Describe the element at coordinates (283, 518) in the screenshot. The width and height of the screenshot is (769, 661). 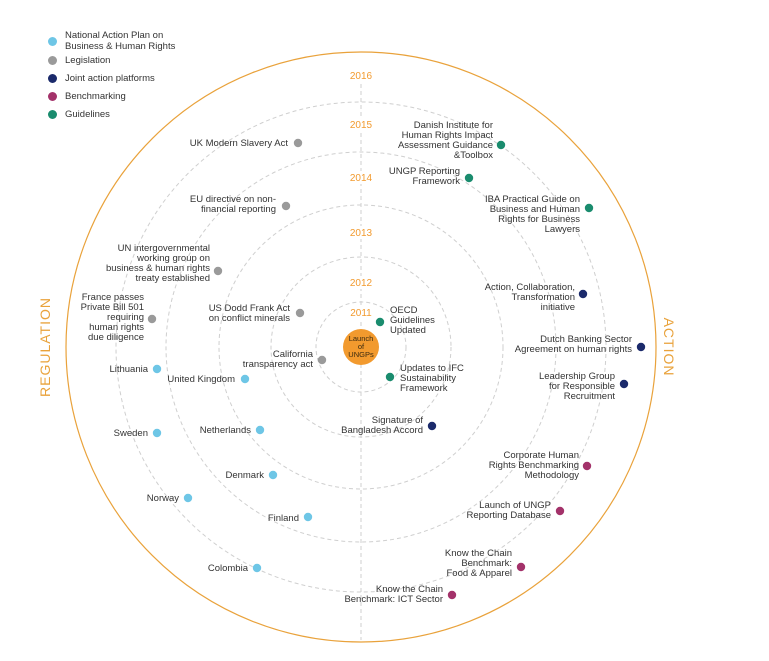
I see `item-label-line: Finland` at that location.